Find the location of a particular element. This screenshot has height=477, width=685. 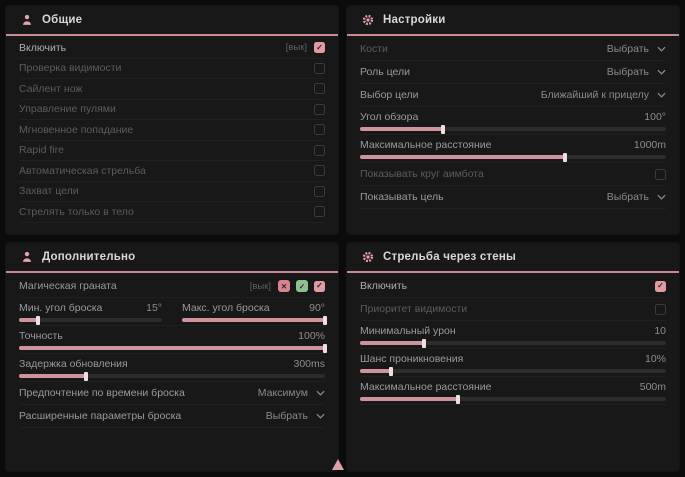

row-accuracy: Точность 100% is located at coordinates (173, 340).